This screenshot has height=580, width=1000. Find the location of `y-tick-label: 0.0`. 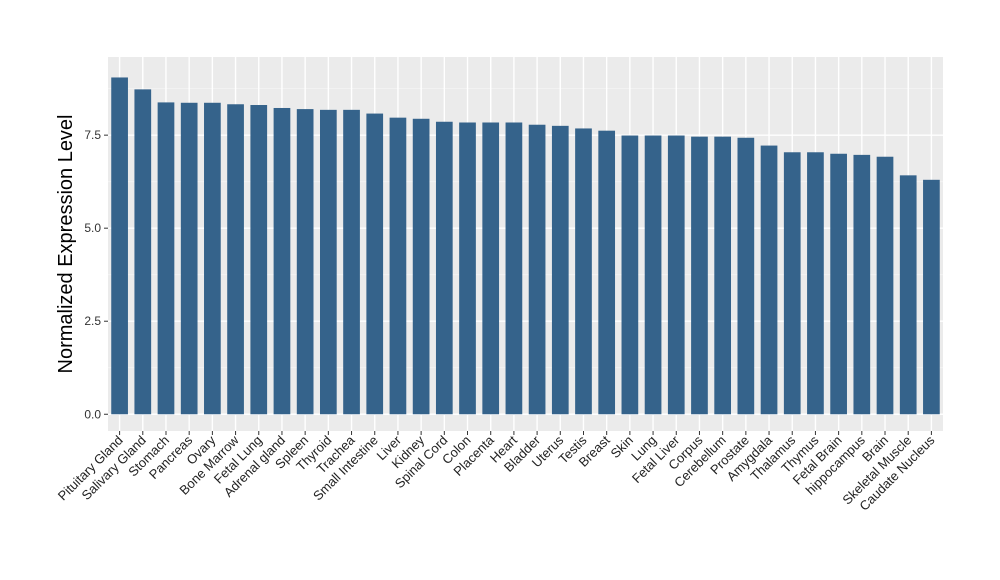

y-tick-label: 0.0 is located at coordinates (92, 414).